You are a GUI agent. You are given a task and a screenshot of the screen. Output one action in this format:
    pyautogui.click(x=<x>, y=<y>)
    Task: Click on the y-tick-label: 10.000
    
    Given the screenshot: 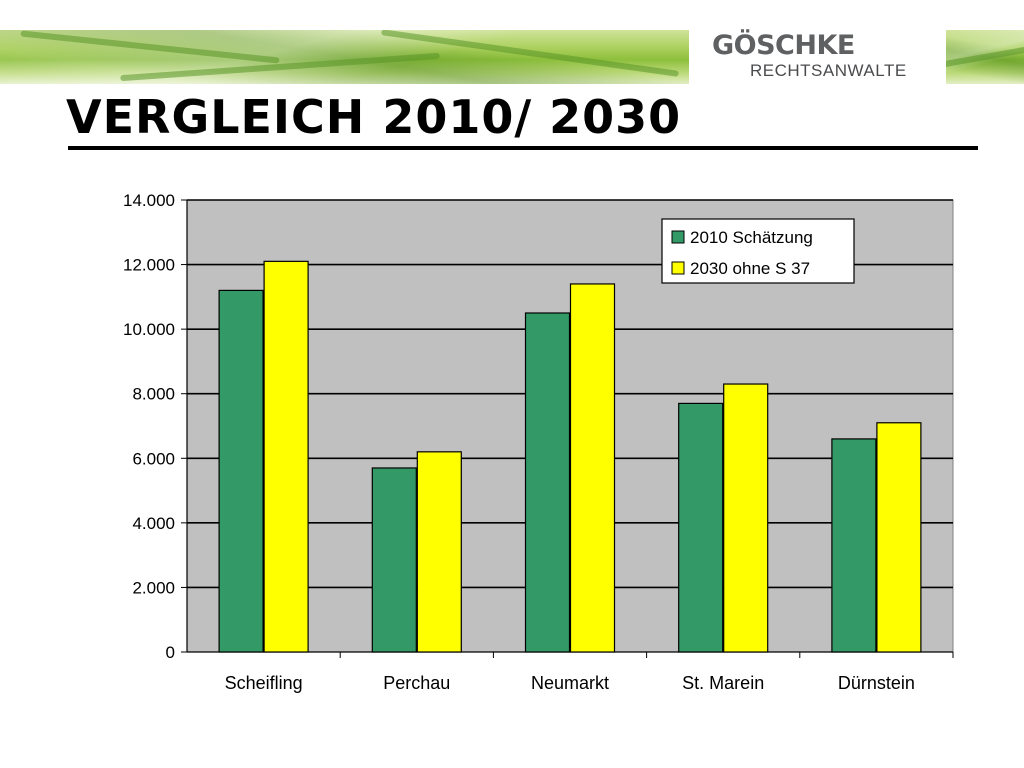 What is the action you would take?
    pyautogui.click(x=149, y=329)
    